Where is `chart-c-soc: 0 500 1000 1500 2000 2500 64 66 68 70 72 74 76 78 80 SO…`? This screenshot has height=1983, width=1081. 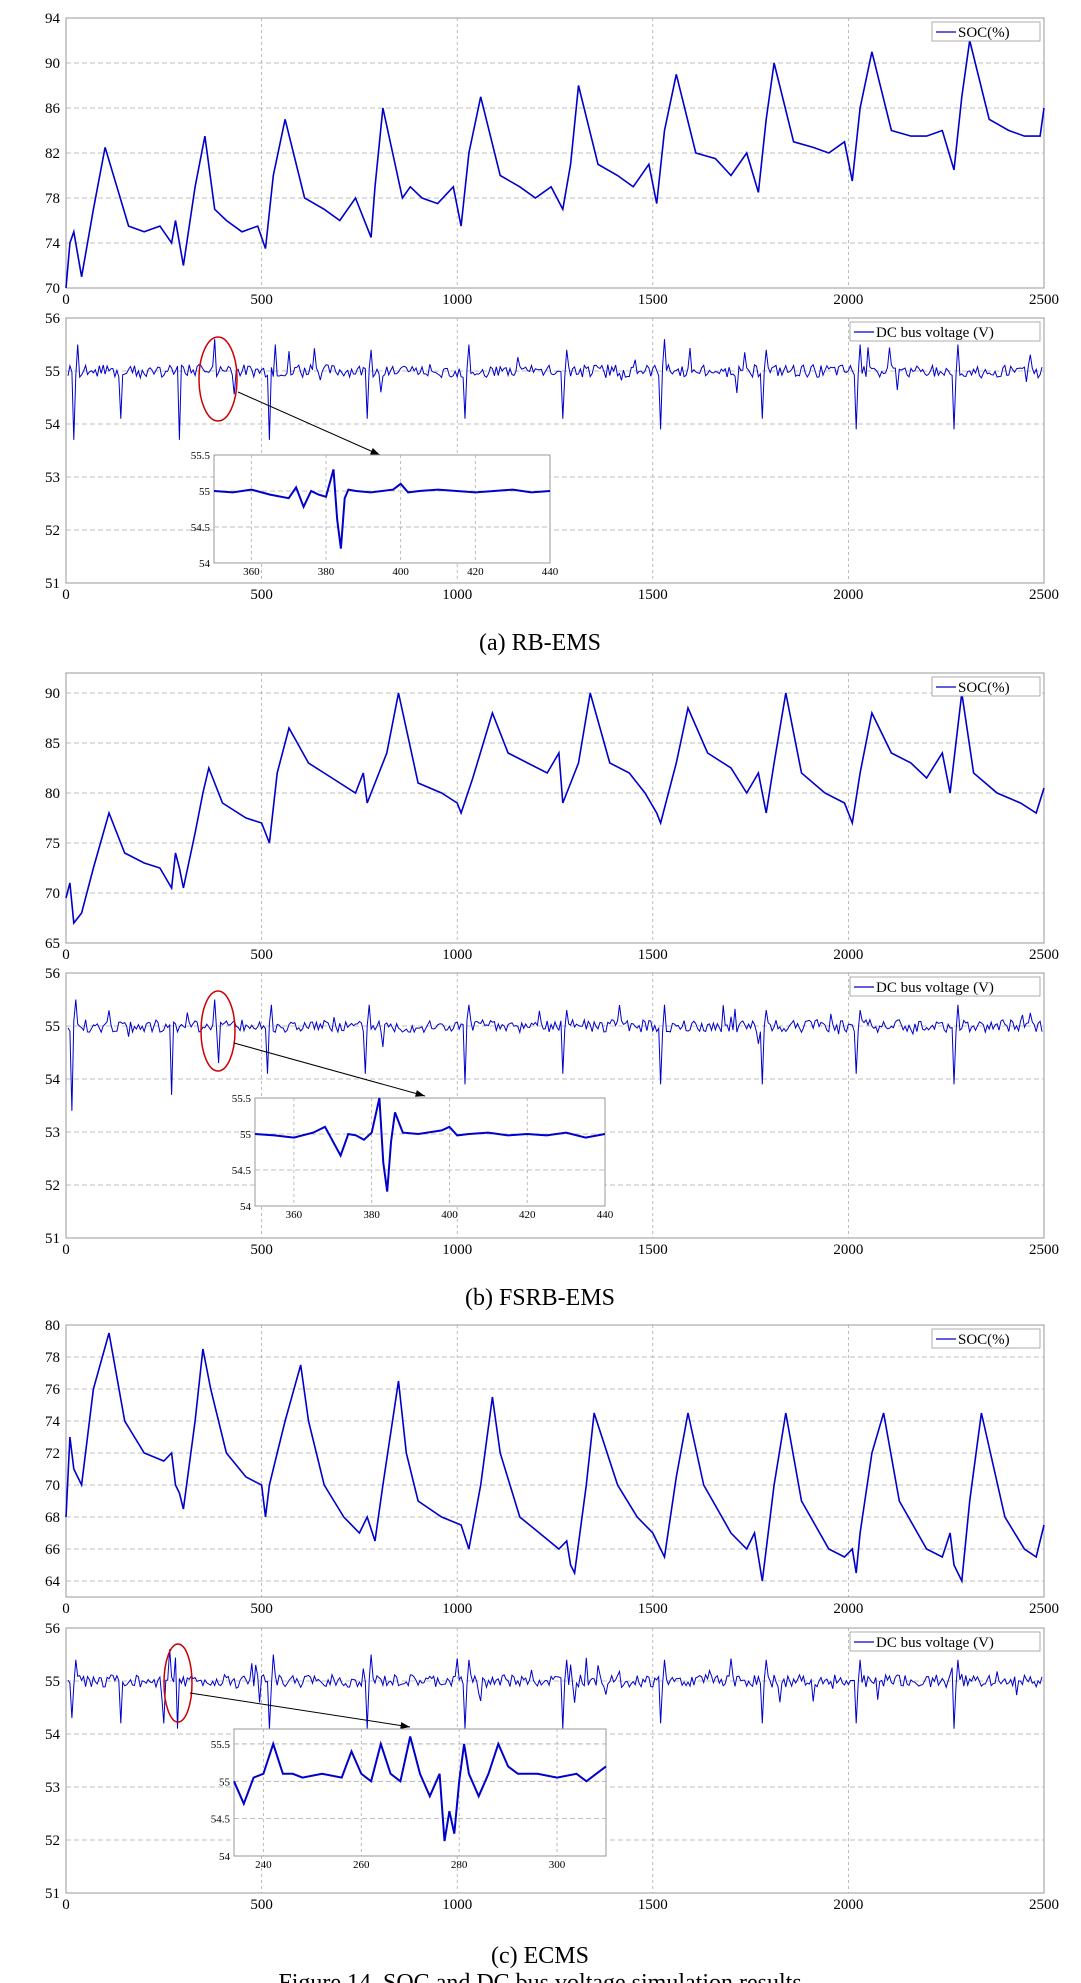
chart-c-soc: 0 500 1000 1500 2000 2500 64 66 68 70 72 74 76 78 80 SO… is located at coordinates (552, 1467).